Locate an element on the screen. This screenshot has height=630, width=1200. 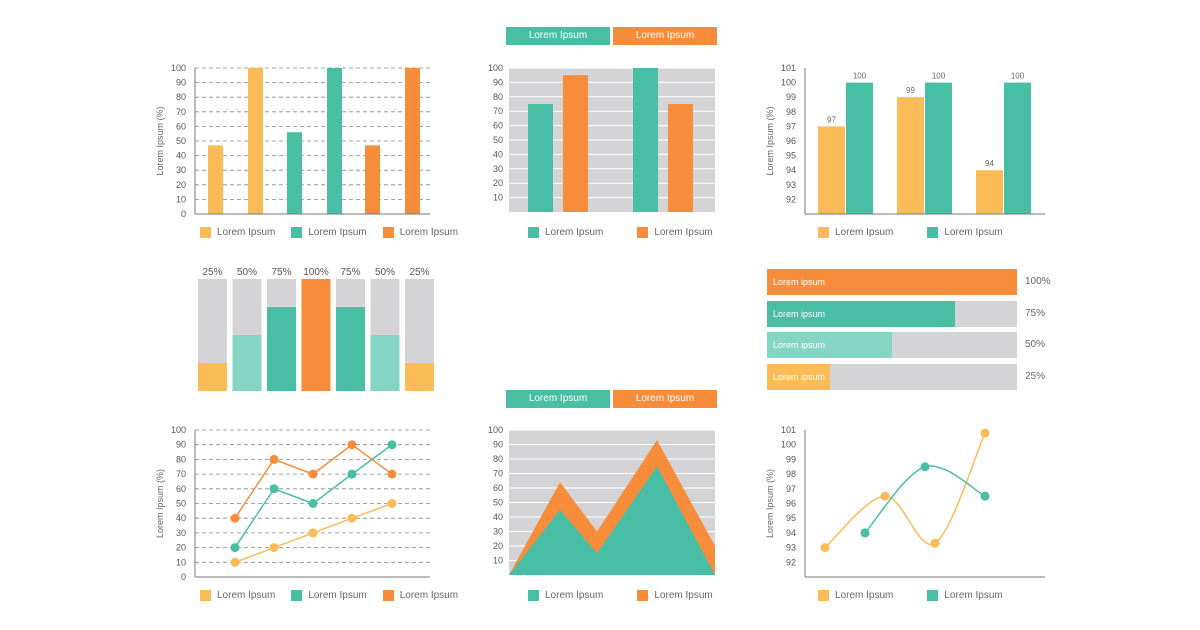
progress-percent: 75% is located at coordinates (1035, 313).